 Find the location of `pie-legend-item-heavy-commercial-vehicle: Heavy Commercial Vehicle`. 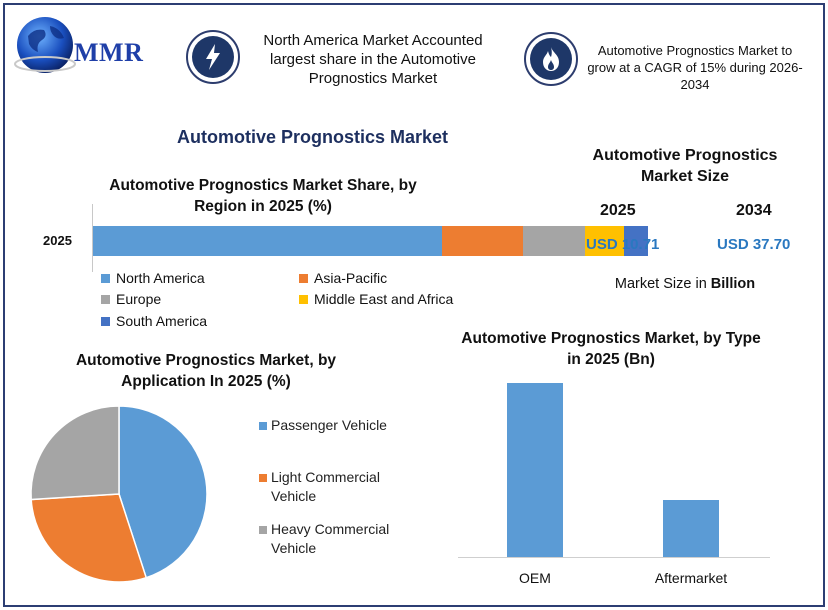

pie-legend-item-heavy-commercial-vehicle: Heavy Commercial Vehicle is located at coordinates (334, 539).